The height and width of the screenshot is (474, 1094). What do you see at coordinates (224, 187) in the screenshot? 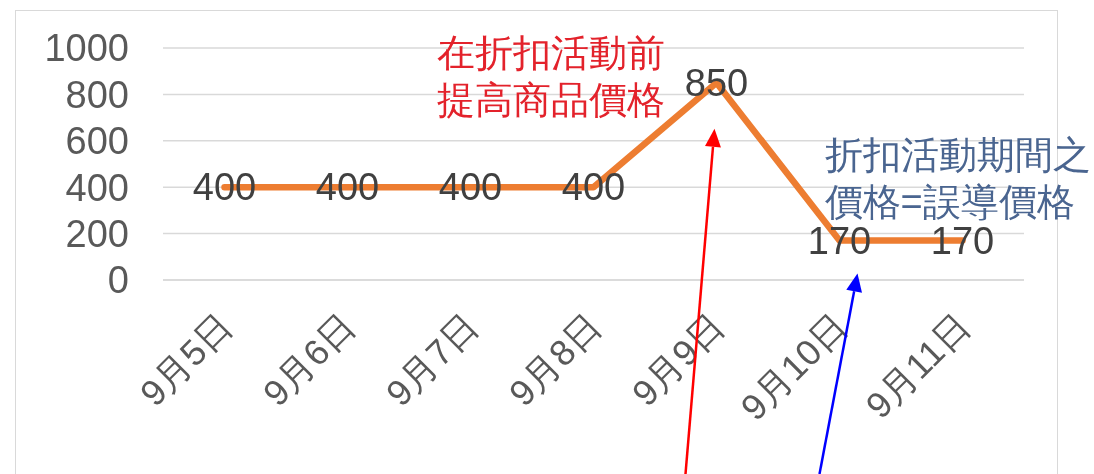
I see `data-label: 400` at bounding box center [224, 187].